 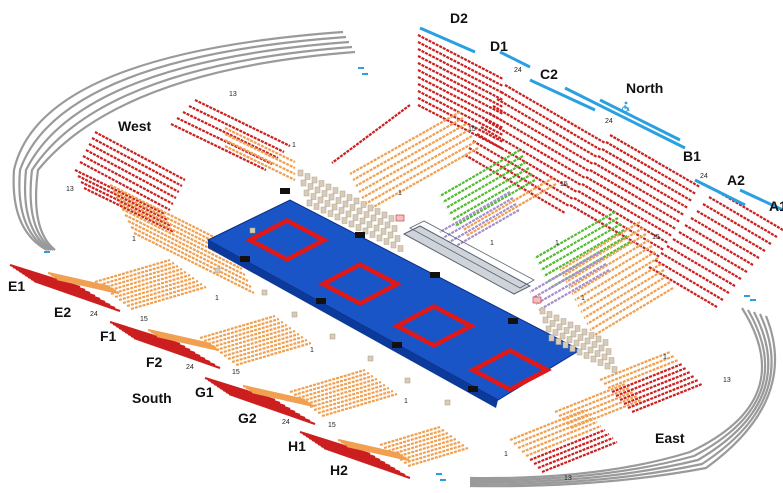 I want to click on section-south-orange-f, so click(x=255, y=340).